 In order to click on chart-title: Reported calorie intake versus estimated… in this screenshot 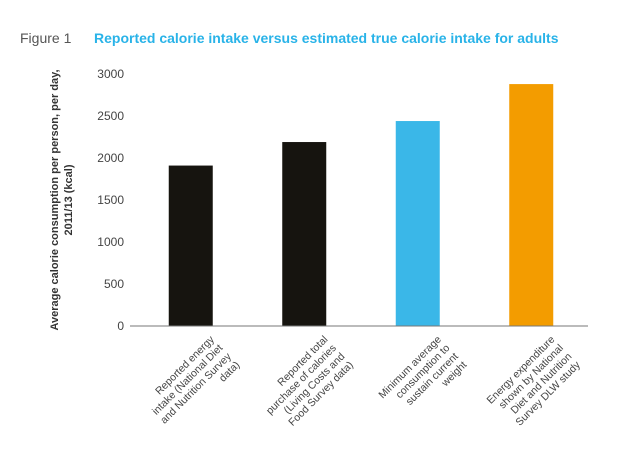, I will do `click(326, 38)`.